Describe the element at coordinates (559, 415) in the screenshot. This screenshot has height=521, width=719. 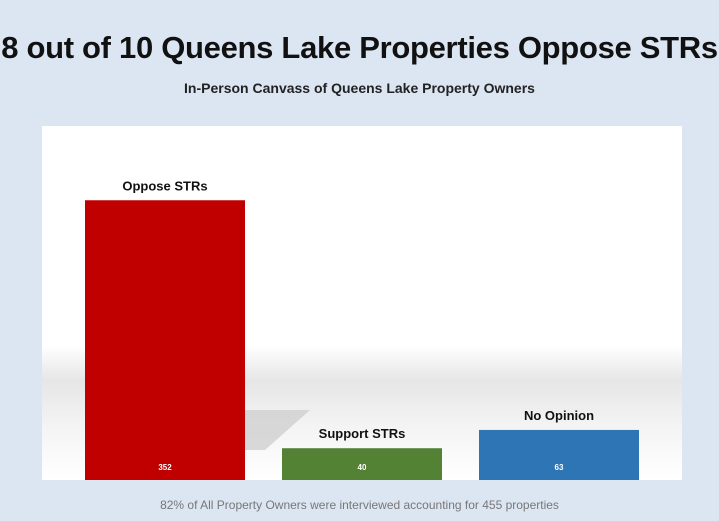
I see `category-label: No Opinion` at that location.